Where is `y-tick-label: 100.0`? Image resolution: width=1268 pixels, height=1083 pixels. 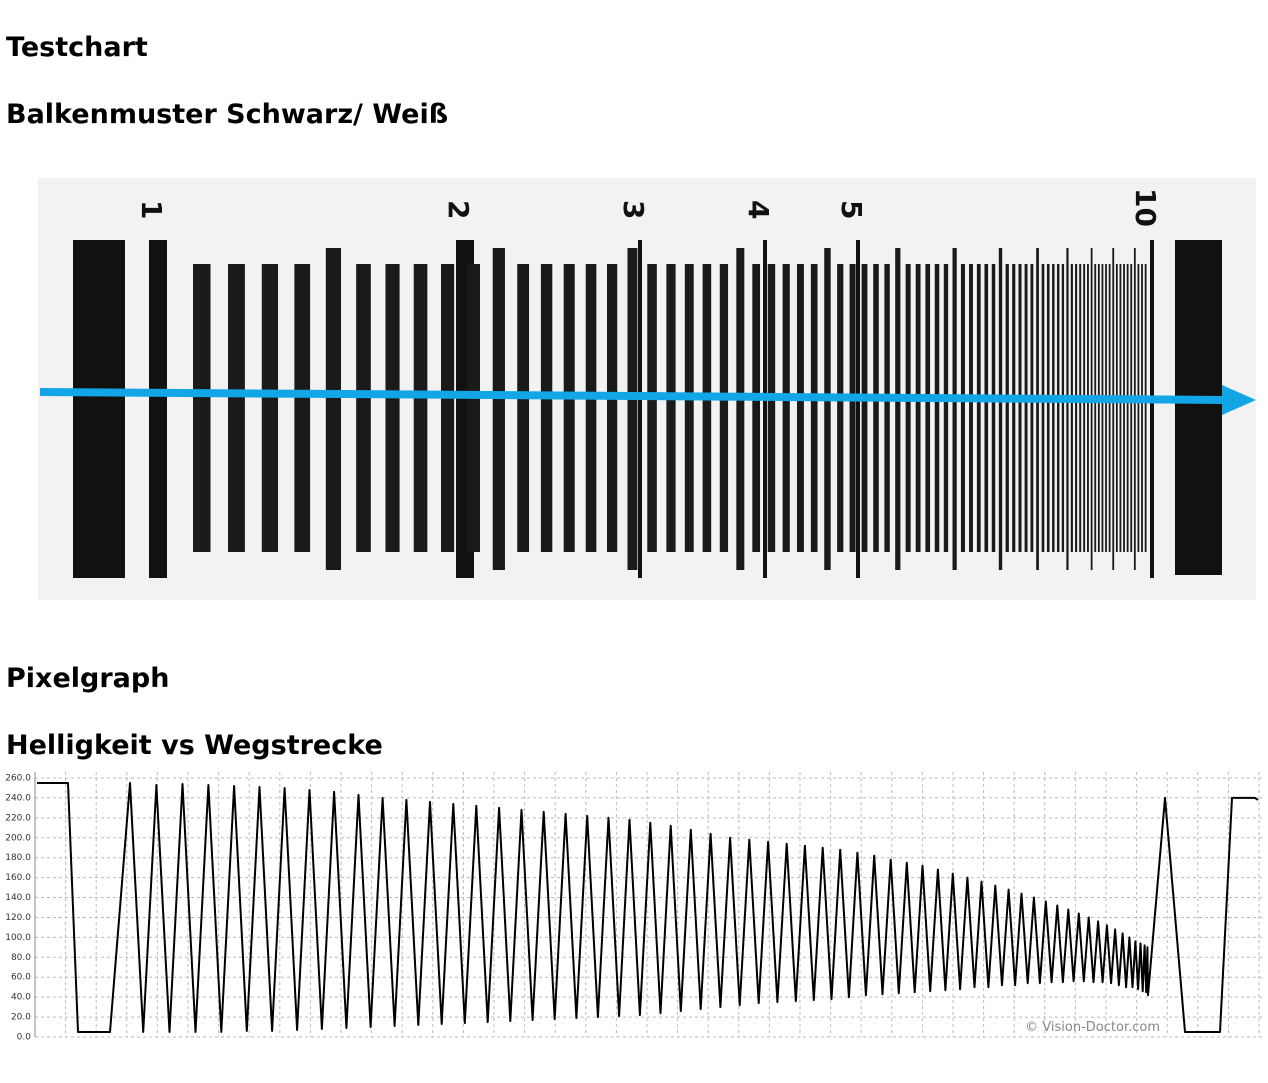 y-tick-label: 100.0 is located at coordinates (18, 938).